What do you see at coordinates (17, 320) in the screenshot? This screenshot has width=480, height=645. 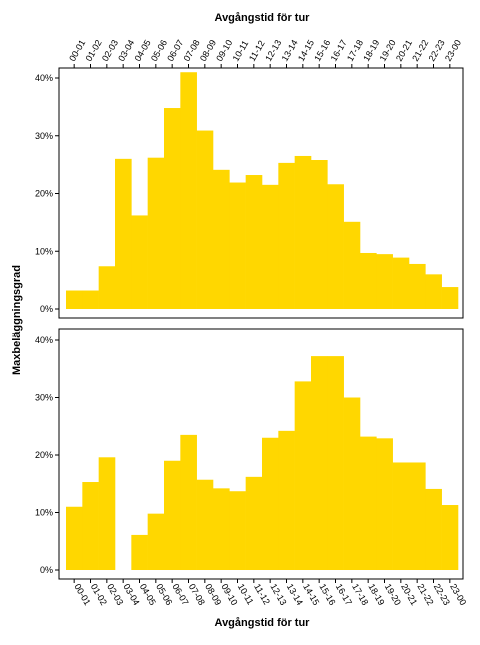 I see `y-axis-title: Maxbeläggningsgrad` at bounding box center [17, 320].